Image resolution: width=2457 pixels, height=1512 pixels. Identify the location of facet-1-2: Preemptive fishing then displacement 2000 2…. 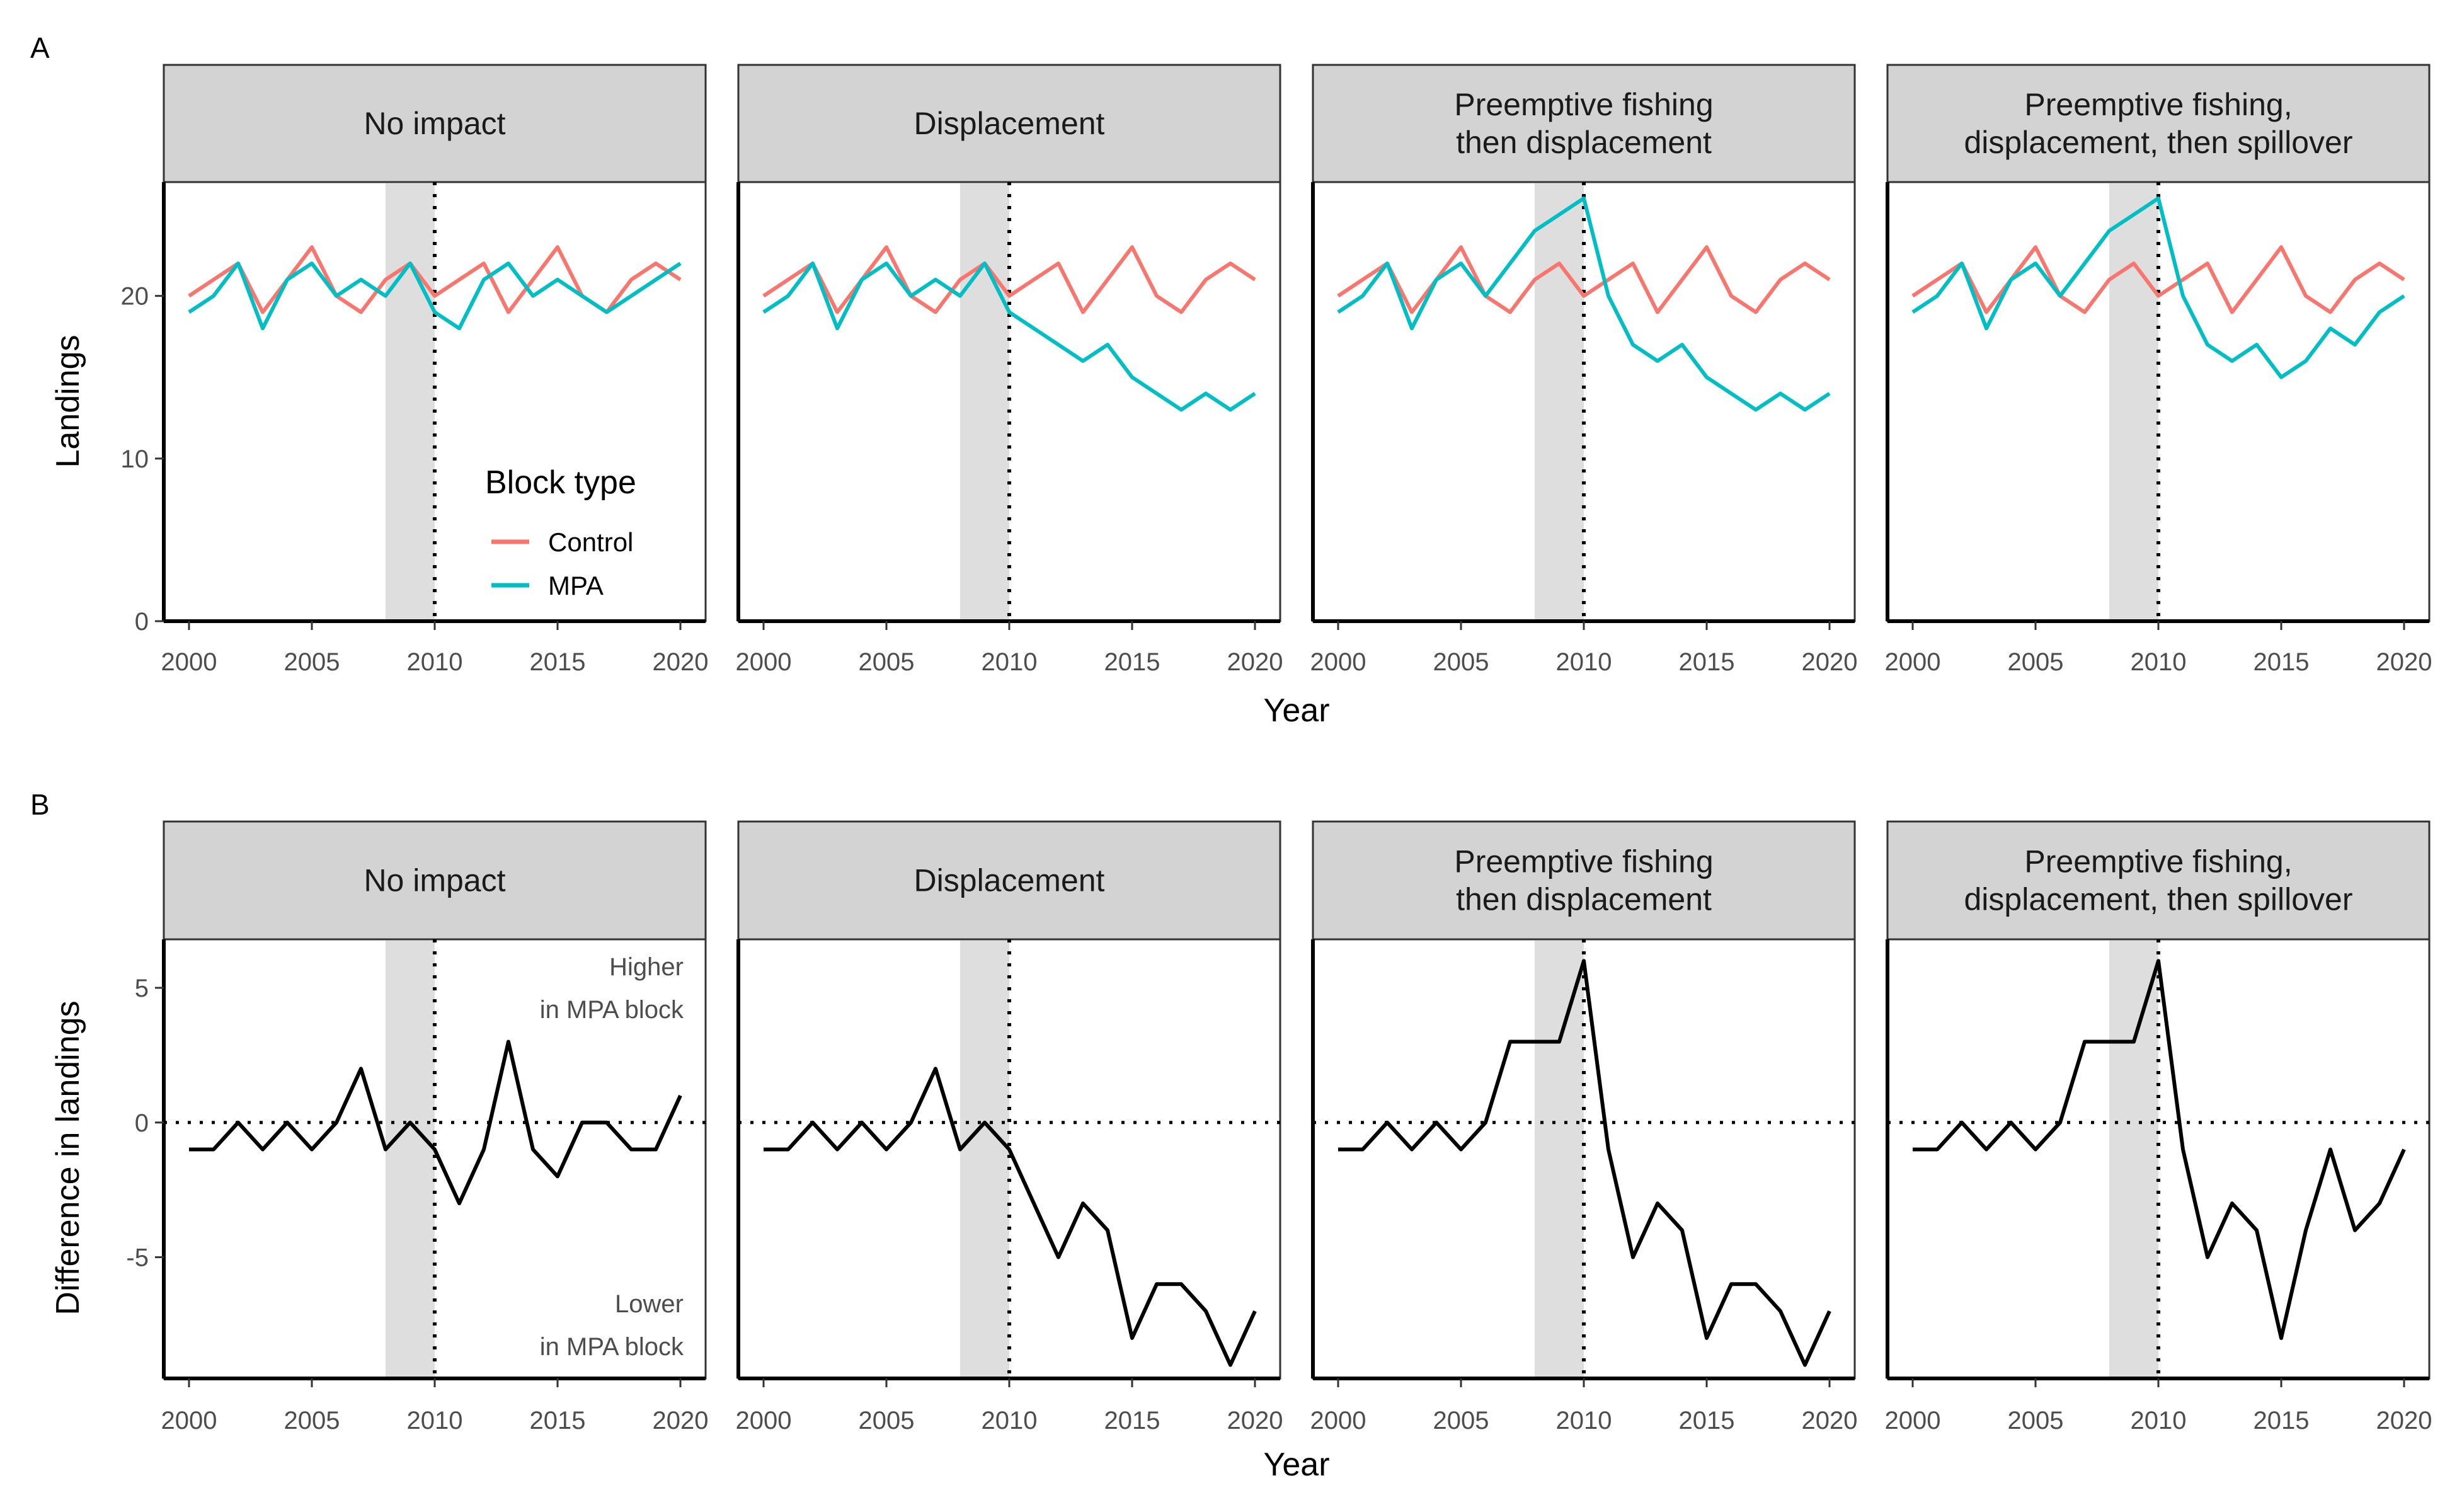
(1584, 1127).